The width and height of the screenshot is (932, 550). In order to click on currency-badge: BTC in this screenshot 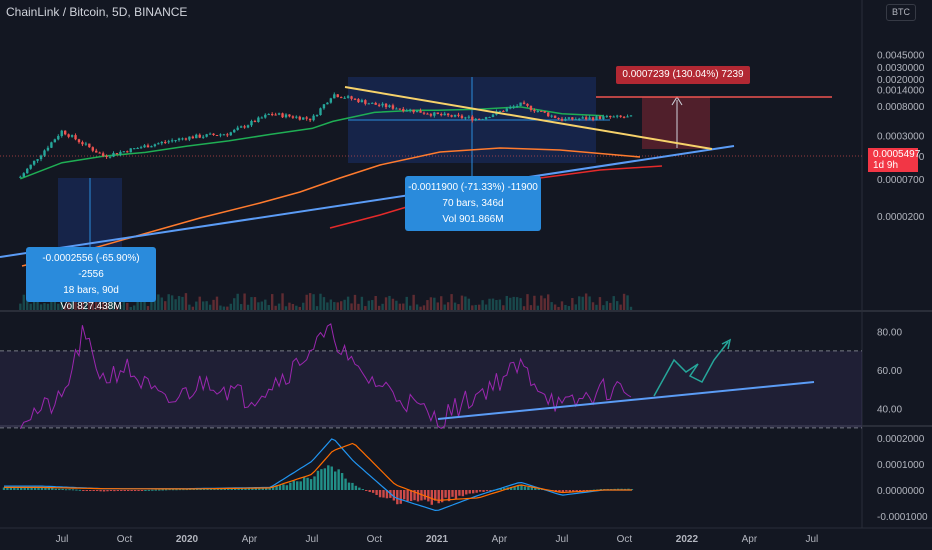, I will do `click(901, 12)`.